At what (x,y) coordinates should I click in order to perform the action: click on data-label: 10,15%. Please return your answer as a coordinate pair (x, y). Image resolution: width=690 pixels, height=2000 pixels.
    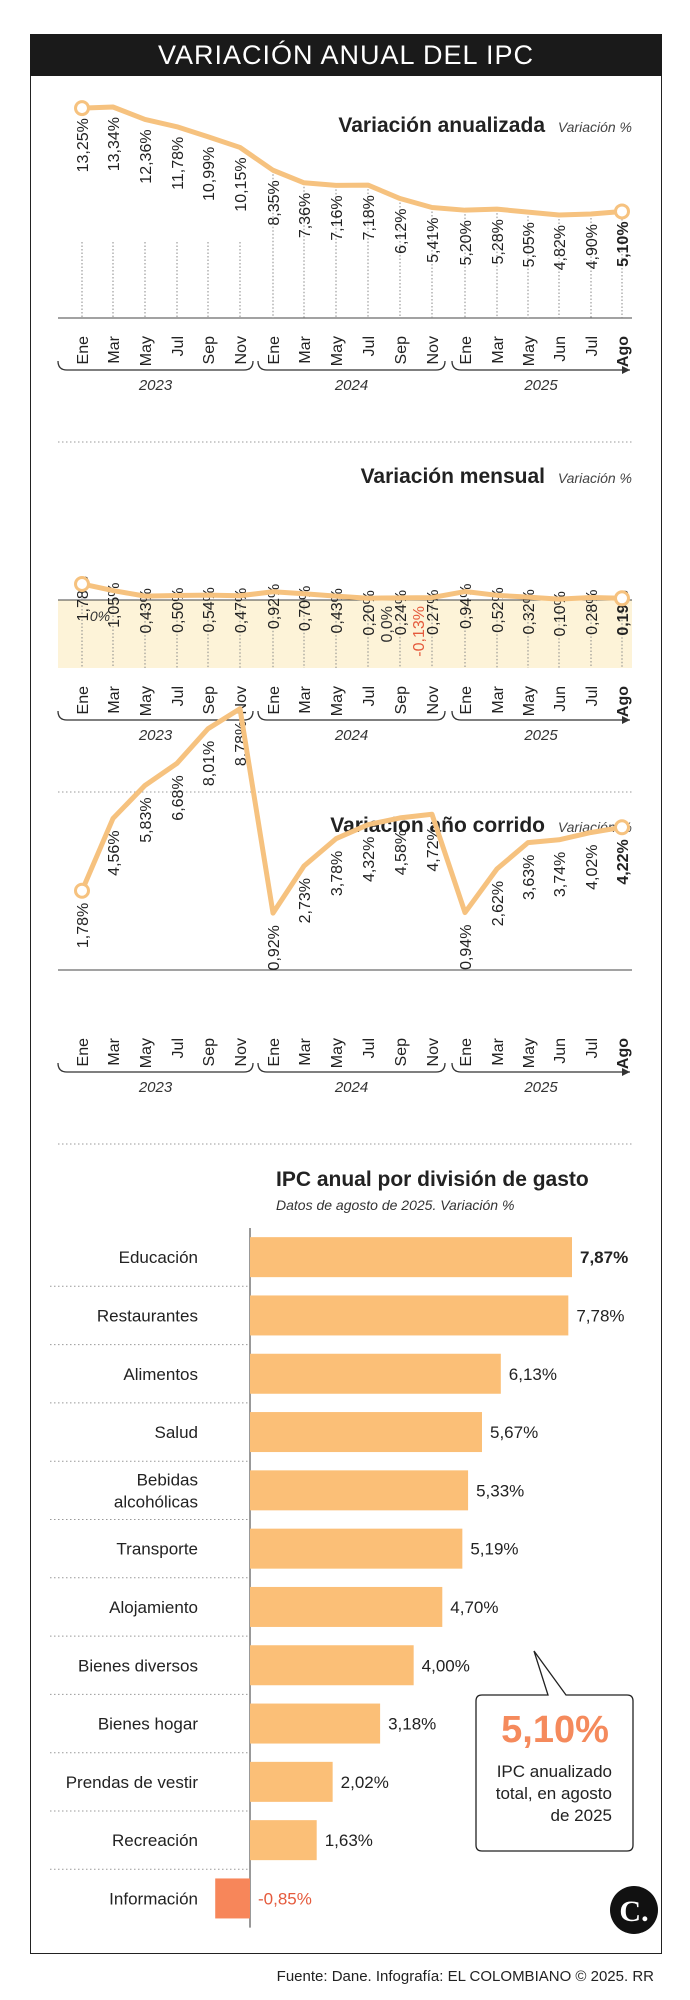
    Looking at the image, I should click on (241, 184).